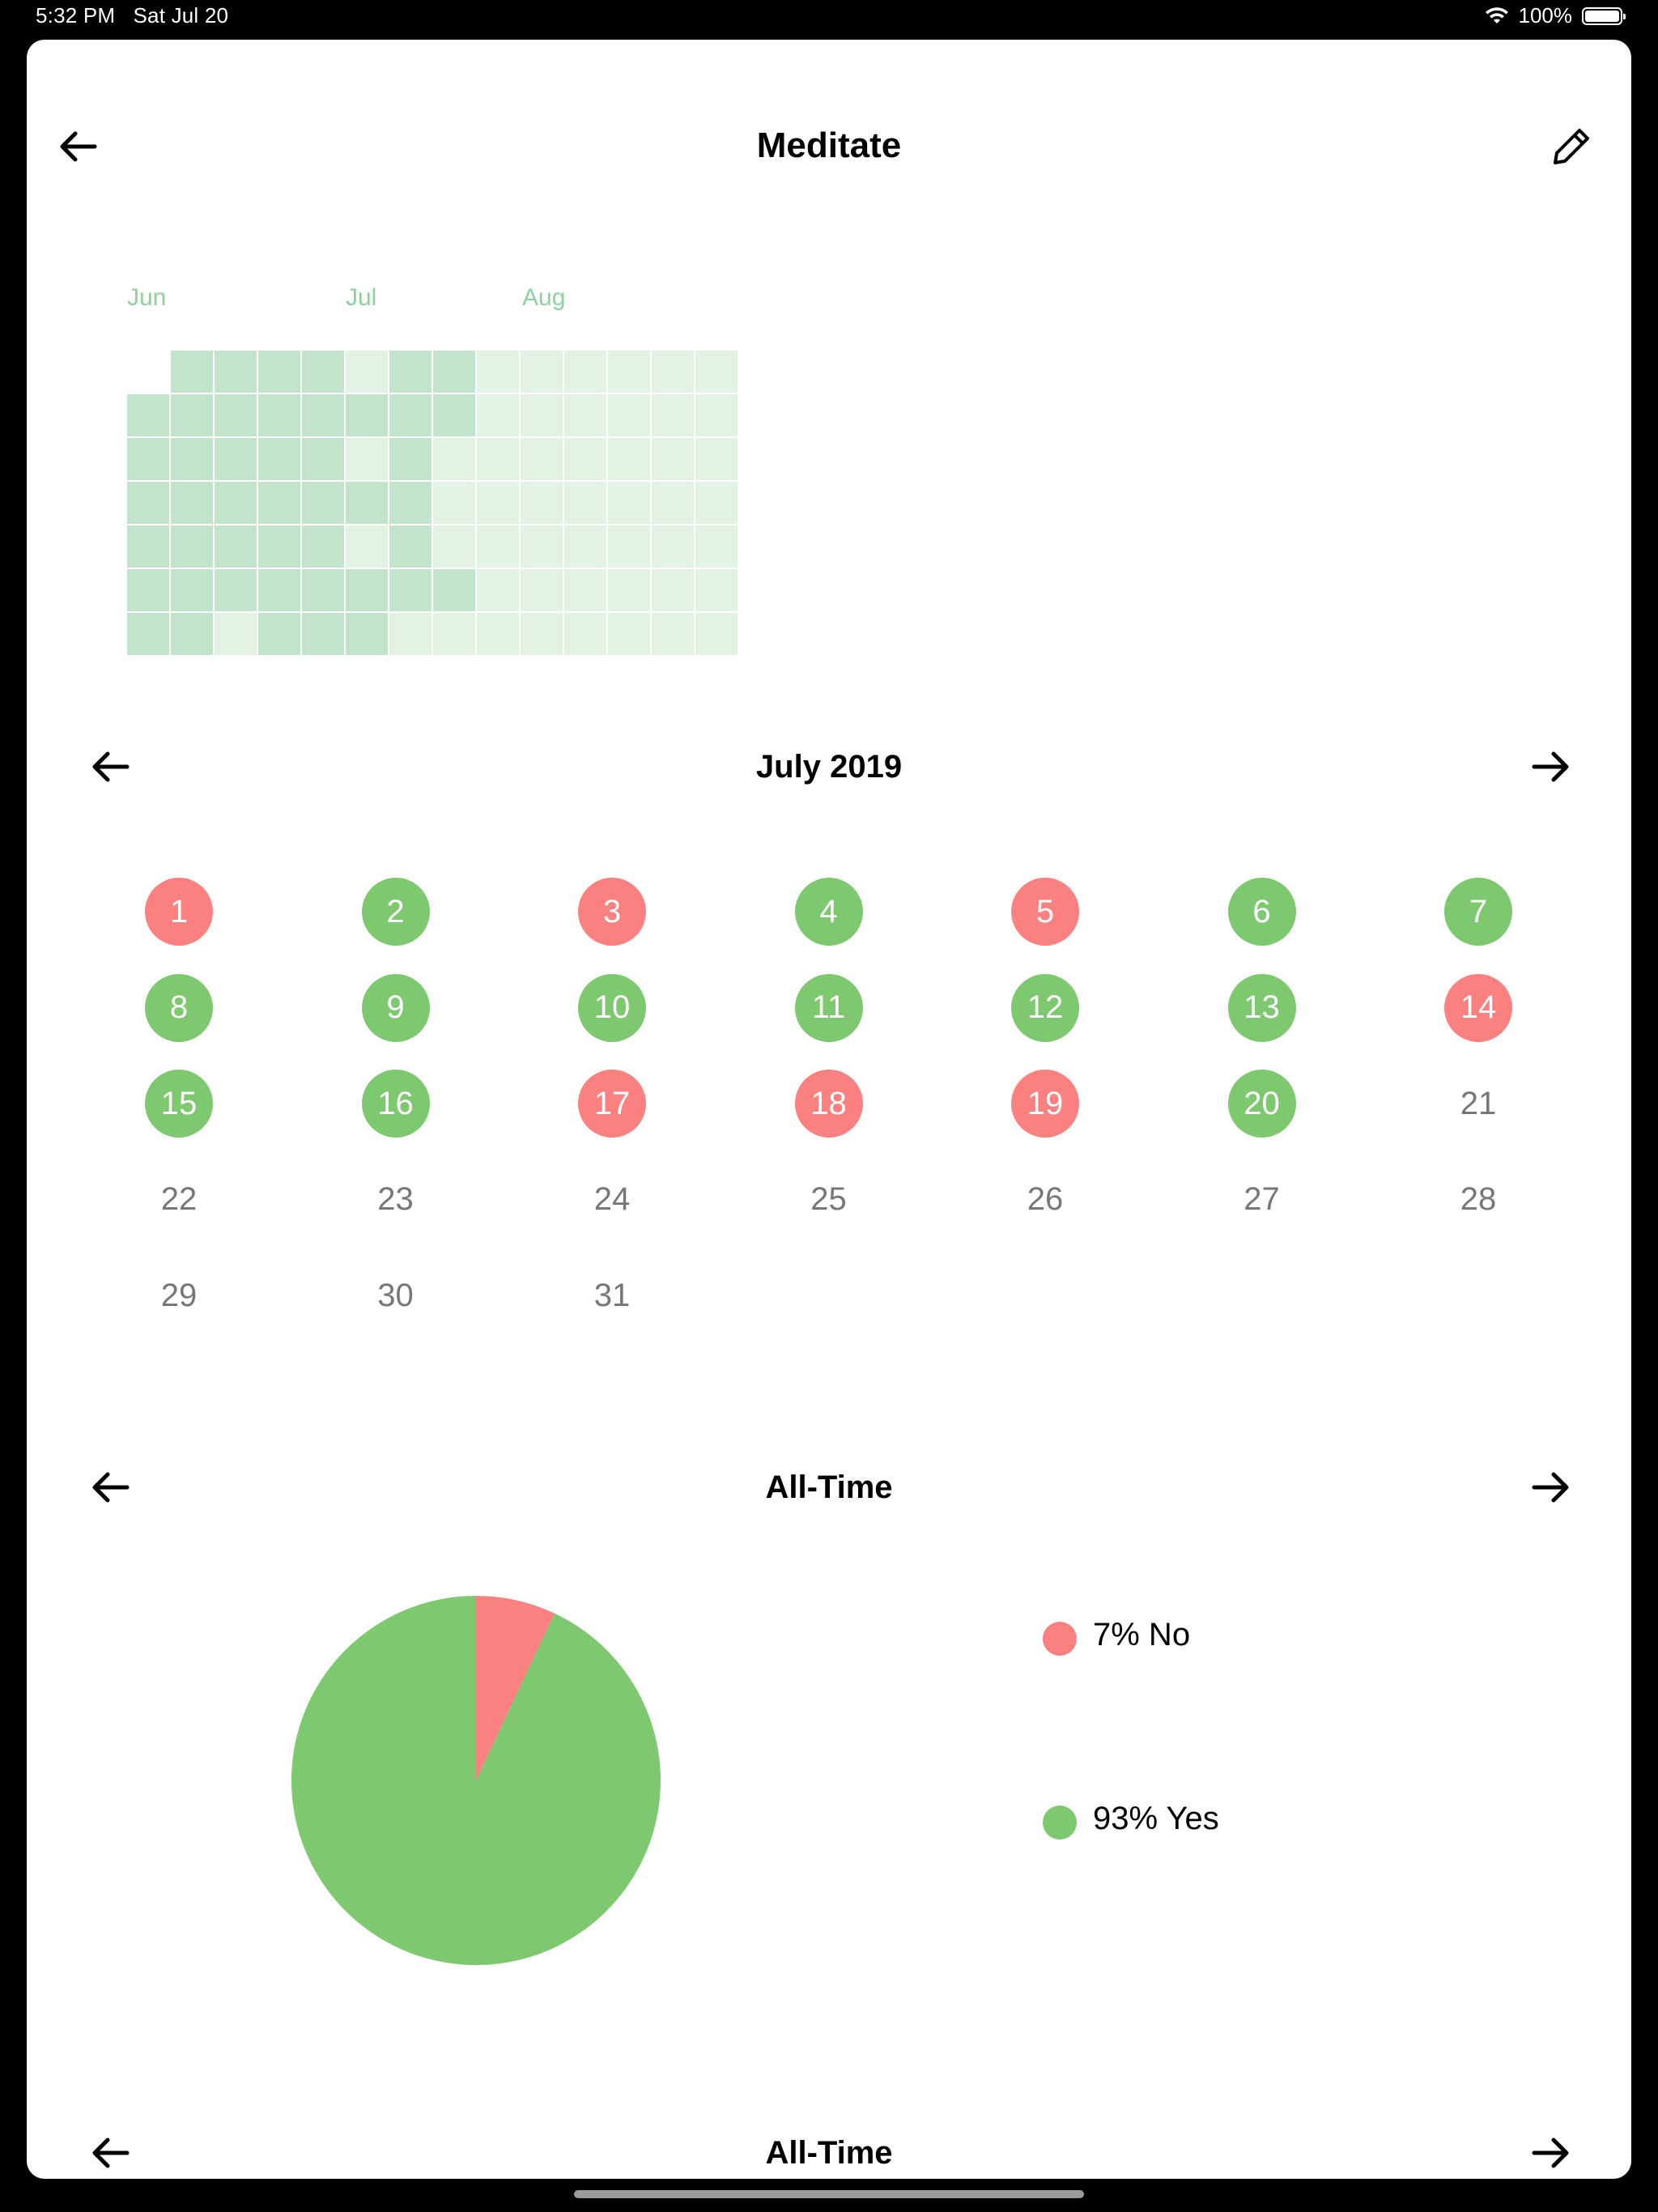 This screenshot has width=1658, height=2212. Describe the element at coordinates (179, 1295) in the screenshot. I see `calendar-day: 29` at that location.